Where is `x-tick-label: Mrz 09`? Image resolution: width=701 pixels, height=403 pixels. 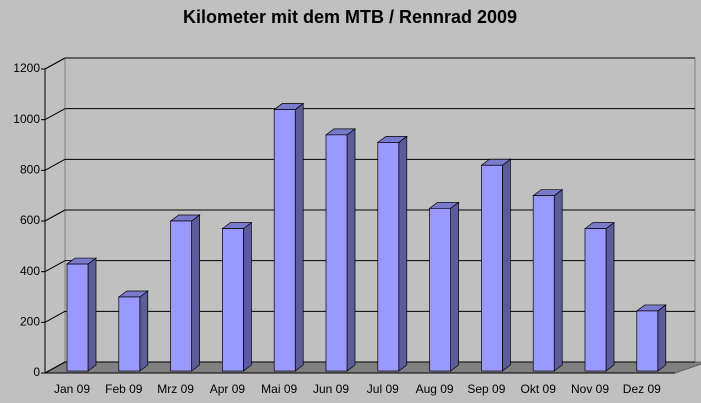
x-tick-label: Mrz 09 is located at coordinates (175, 389).